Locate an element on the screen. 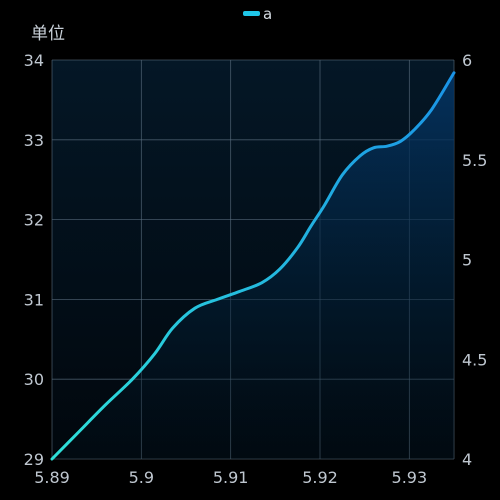 This screenshot has width=500, height=500. y-right-tick-label: 5 is located at coordinates (467, 260).